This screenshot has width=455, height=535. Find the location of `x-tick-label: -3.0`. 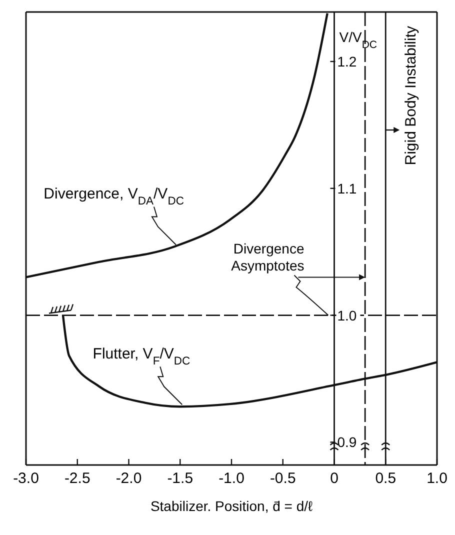

x-tick-label: -3.0 is located at coordinates (26, 478).